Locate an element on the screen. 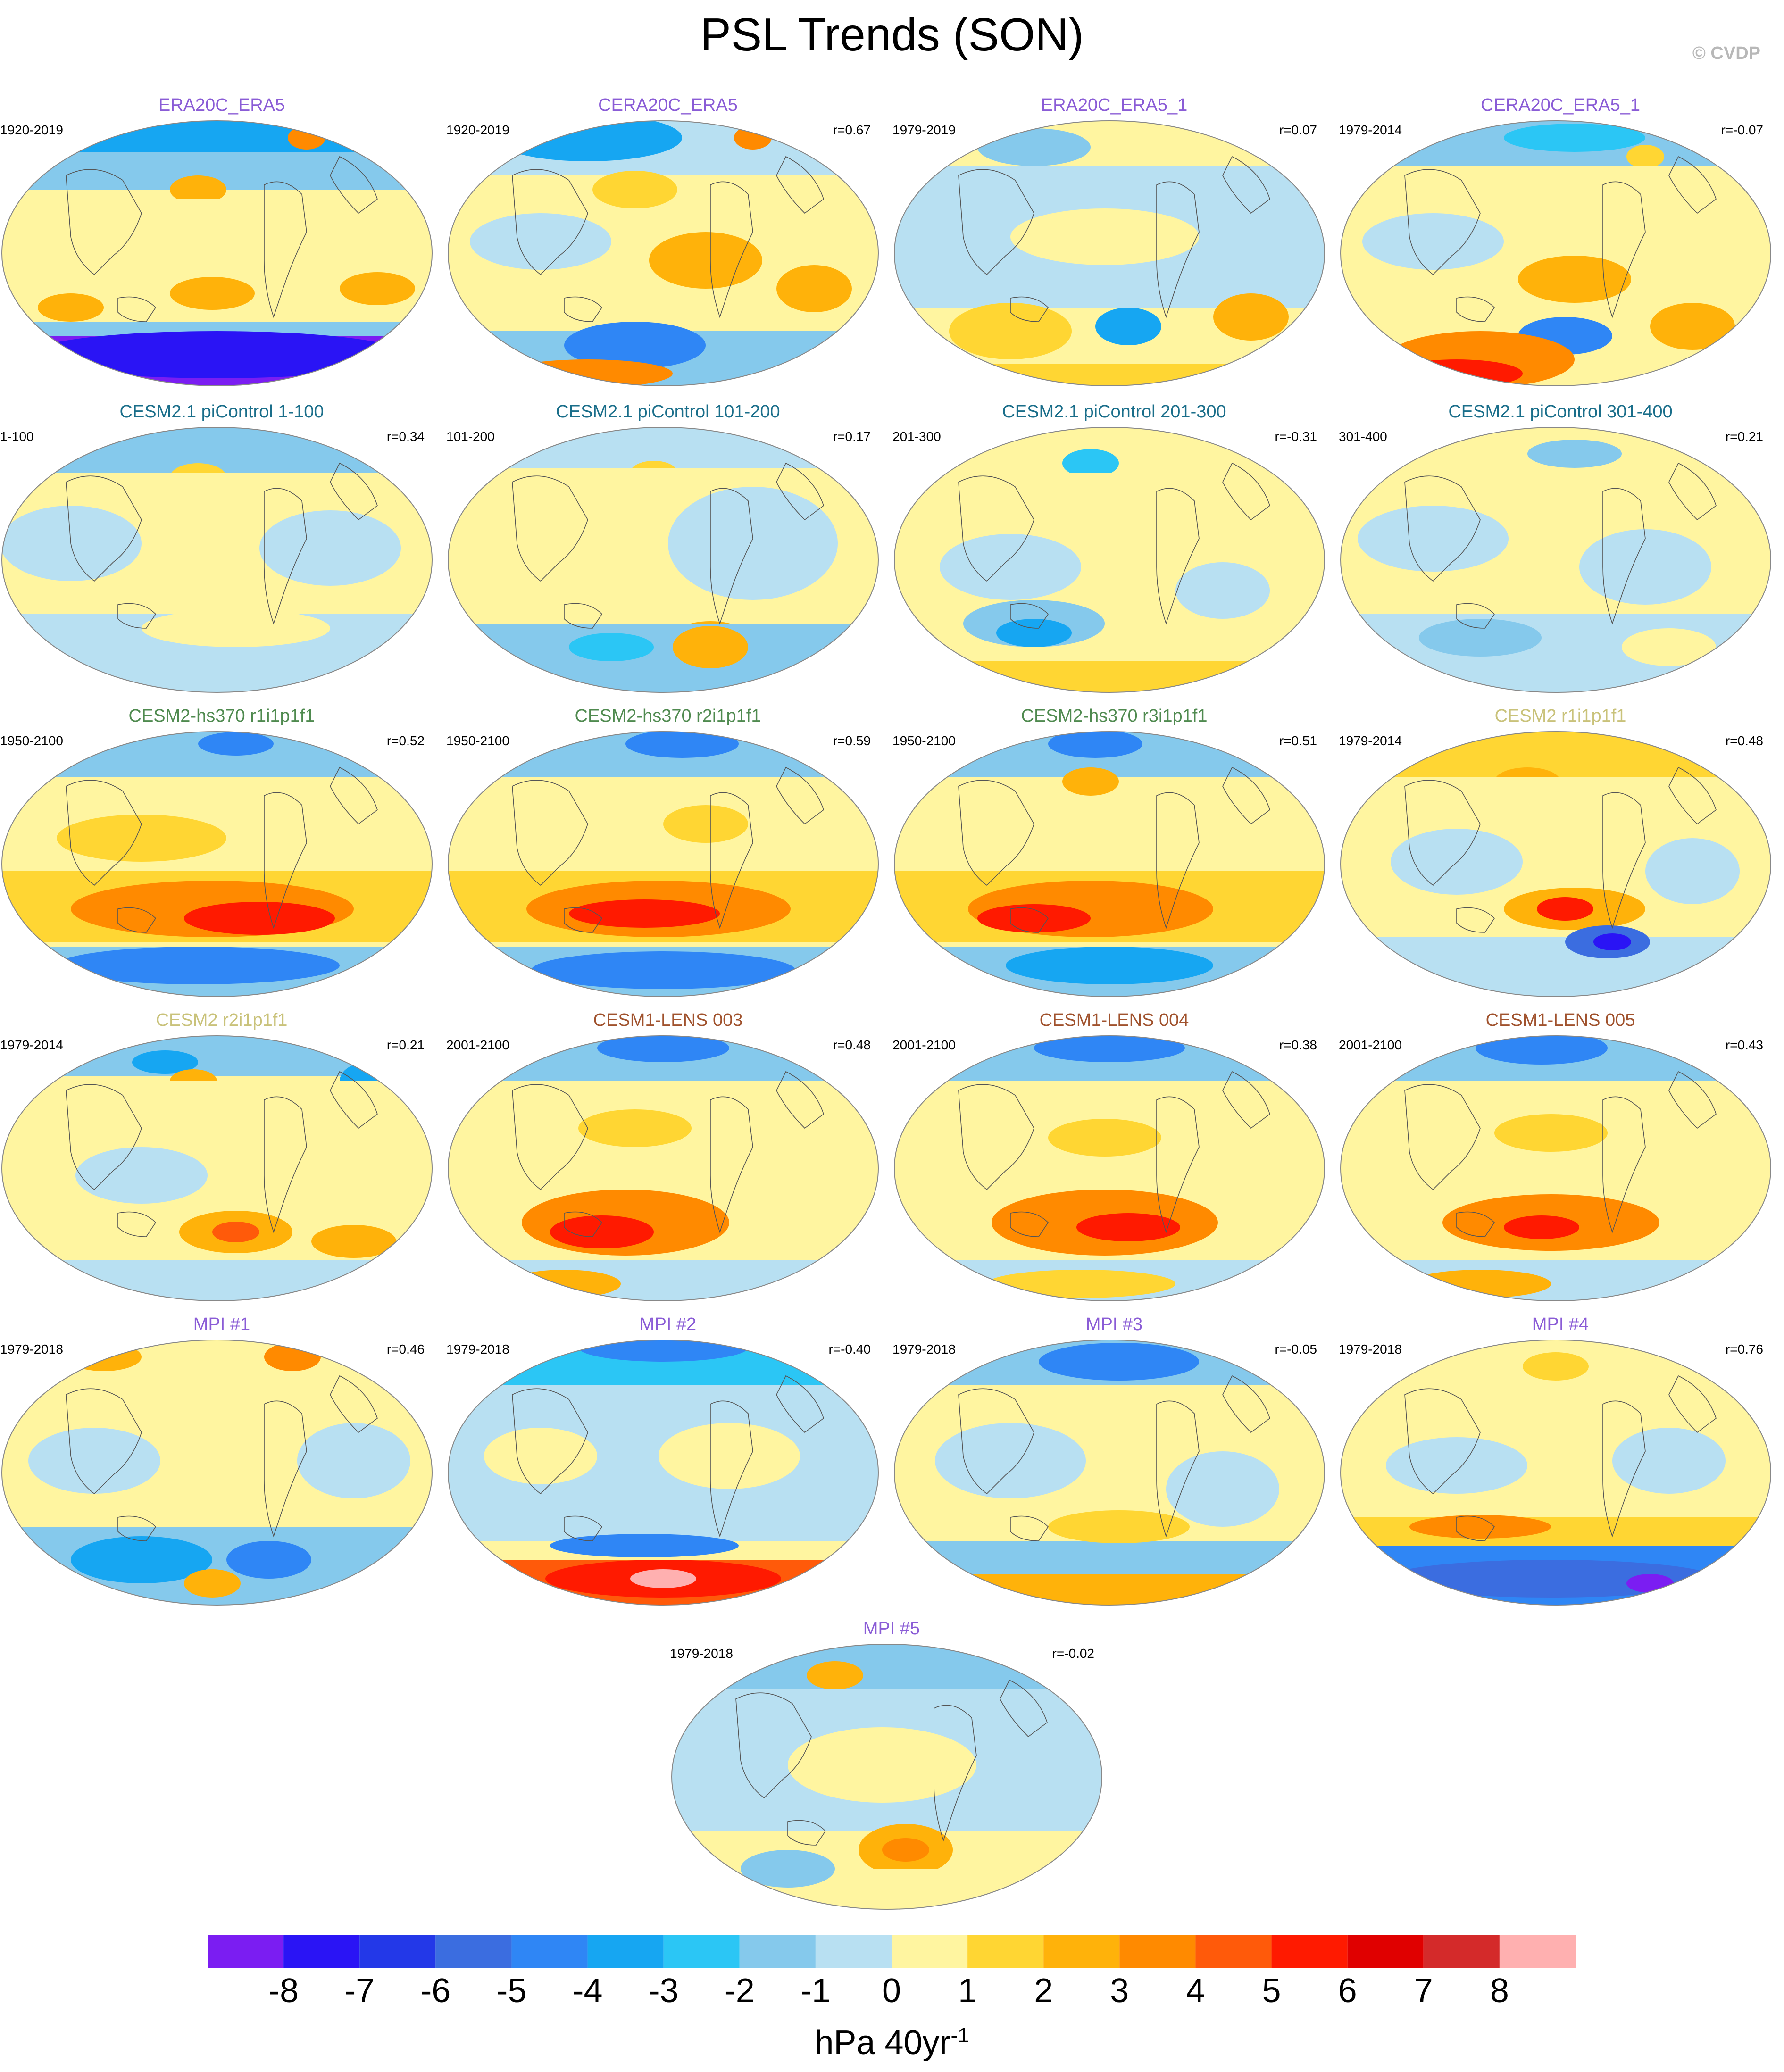 Image resolution: width=1784 pixels, height=2072 pixels. map-panel: CESM1-LENS 004 2001-2100 r=0.38 is located at coordinates (1114, 1160).